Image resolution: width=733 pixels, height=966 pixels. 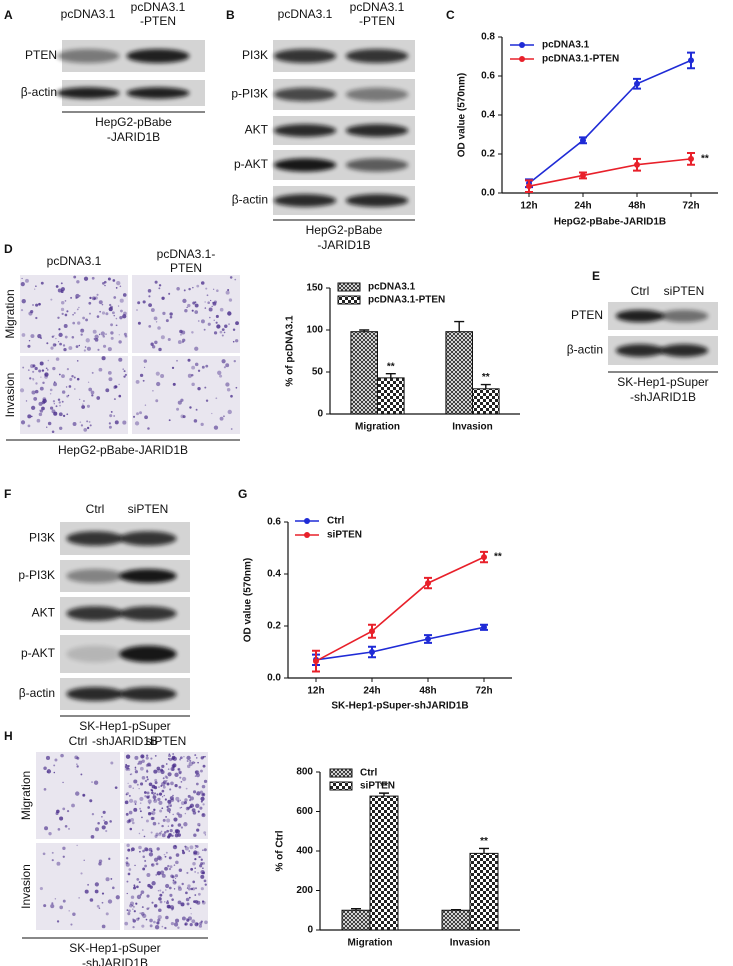 I want to click on legend-label: pcDNA3.1, so click(x=566, y=45).